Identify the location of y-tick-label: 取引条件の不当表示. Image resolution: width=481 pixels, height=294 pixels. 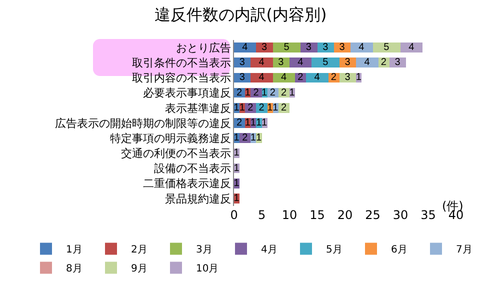
(181, 63).